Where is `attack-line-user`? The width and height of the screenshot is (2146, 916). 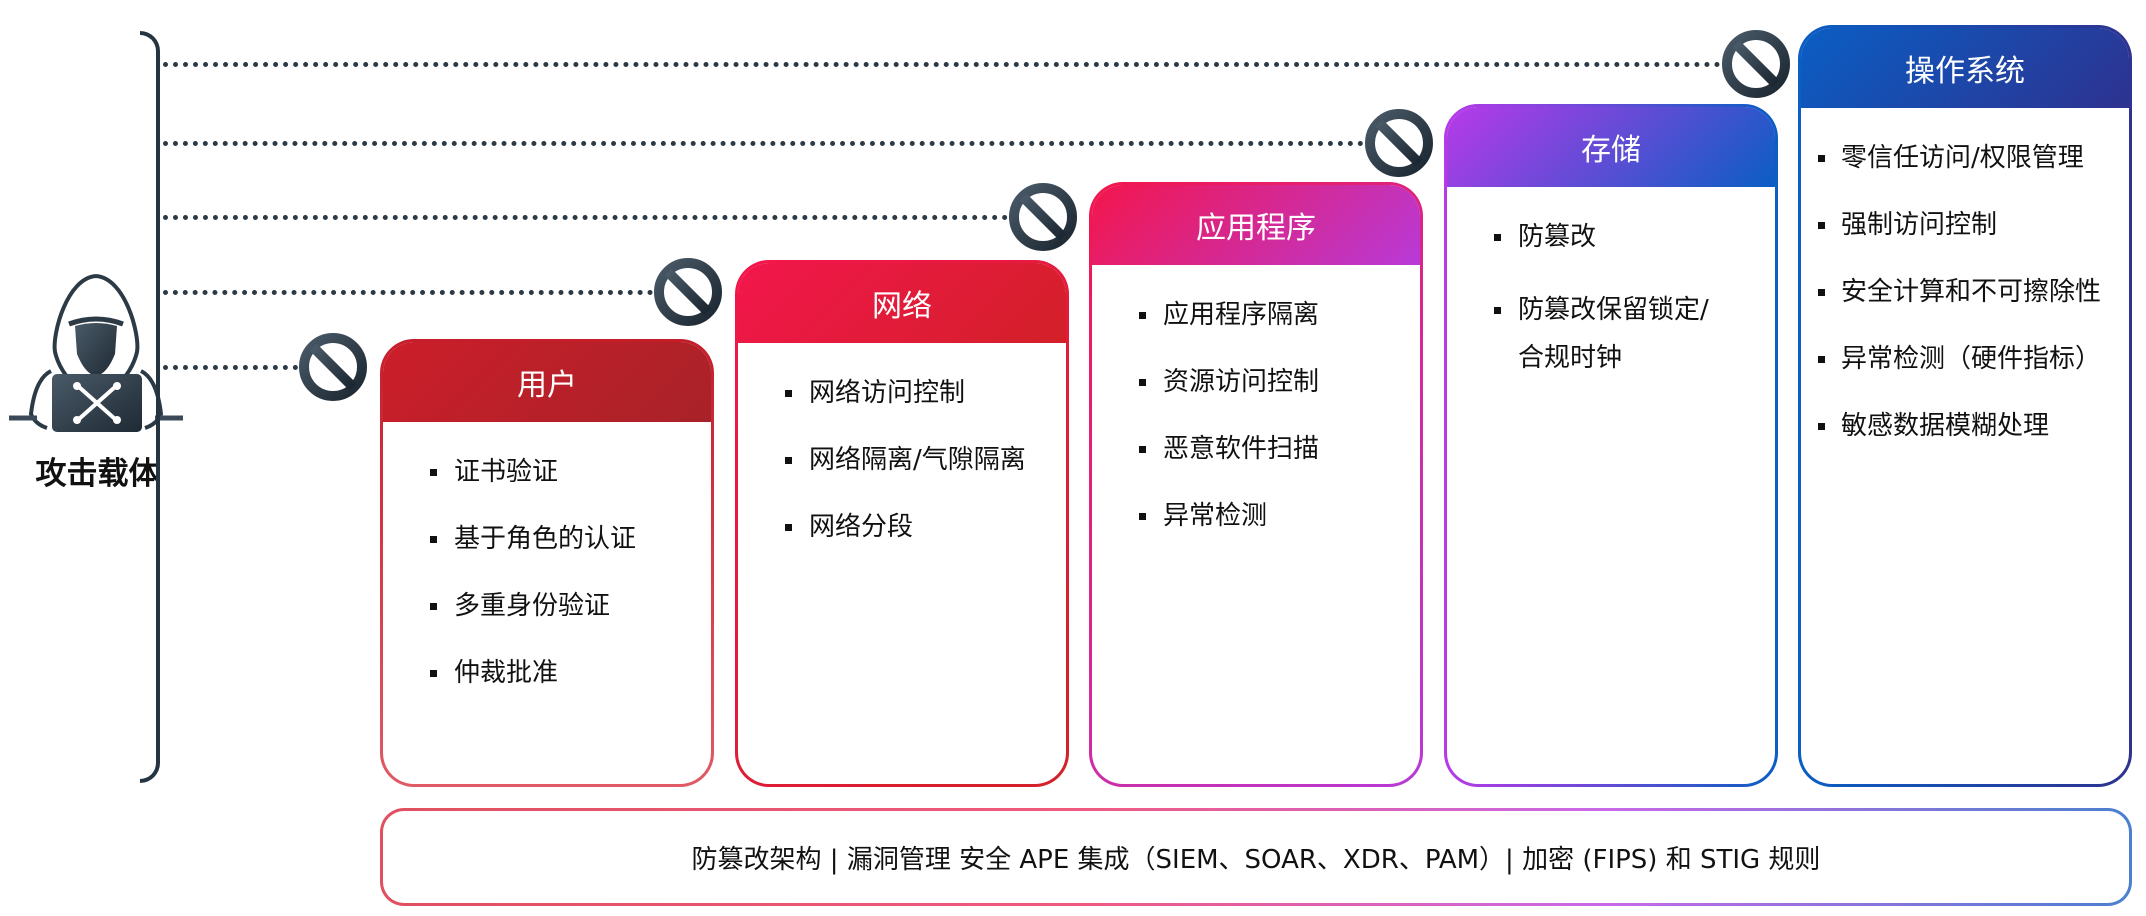
attack-line-user is located at coordinates (230, 367).